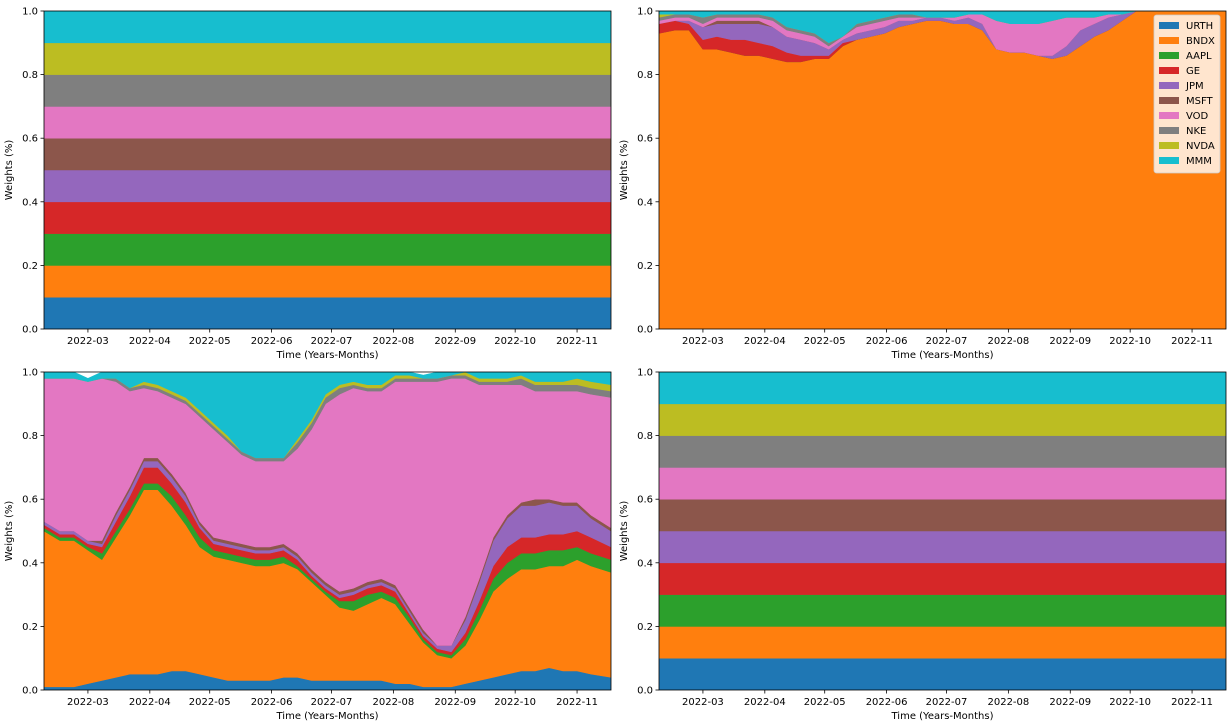  What do you see at coordinates (1200, 101) in the screenshot?
I see `legend-label-msft: MSFT` at bounding box center [1200, 101].